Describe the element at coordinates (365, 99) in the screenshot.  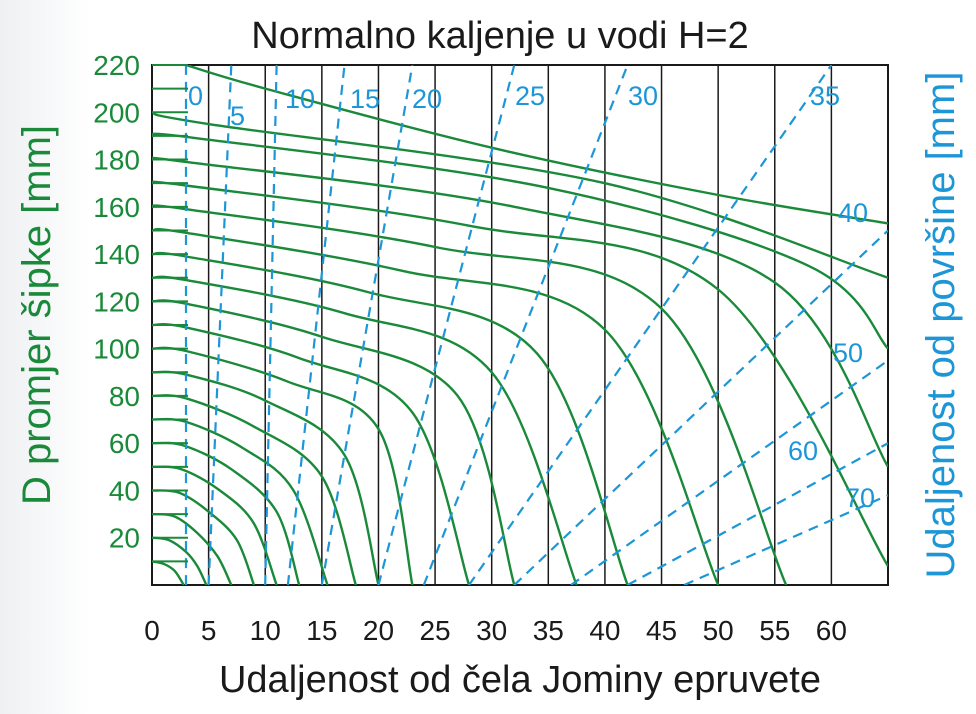
I see `distance-label-15: 15` at that location.